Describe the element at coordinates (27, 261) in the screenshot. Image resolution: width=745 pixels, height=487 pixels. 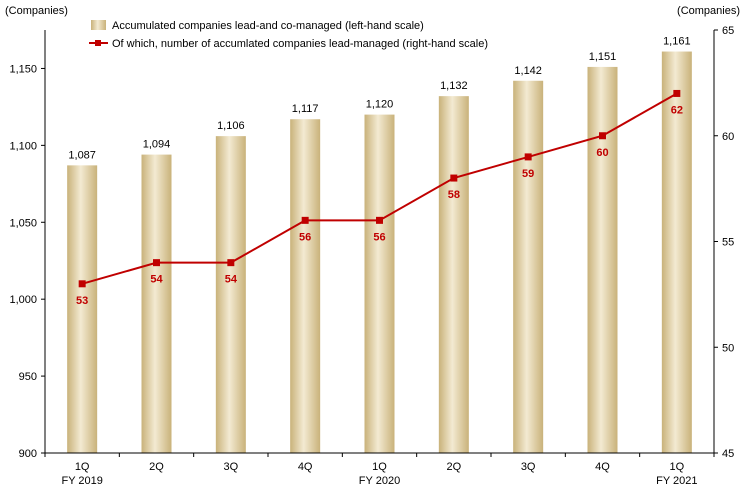
I see `left-axis-ticks: 900 950 1,000 1,050 1,100 1,150` at that location.